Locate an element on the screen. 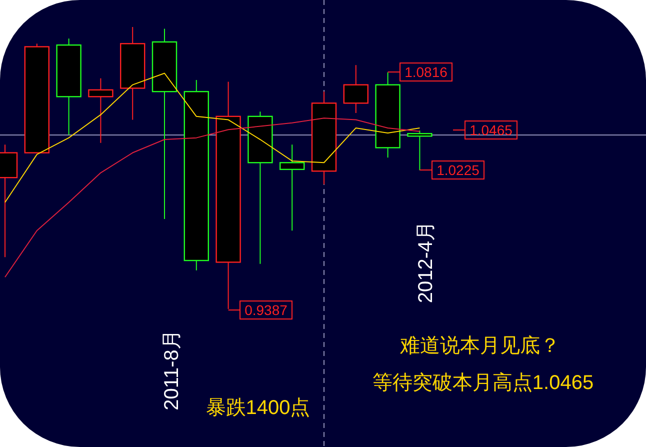 The height and width of the screenshot is (447, 646). text: 等待突破本月高点1.0465 is located at coordinates (483, 382).